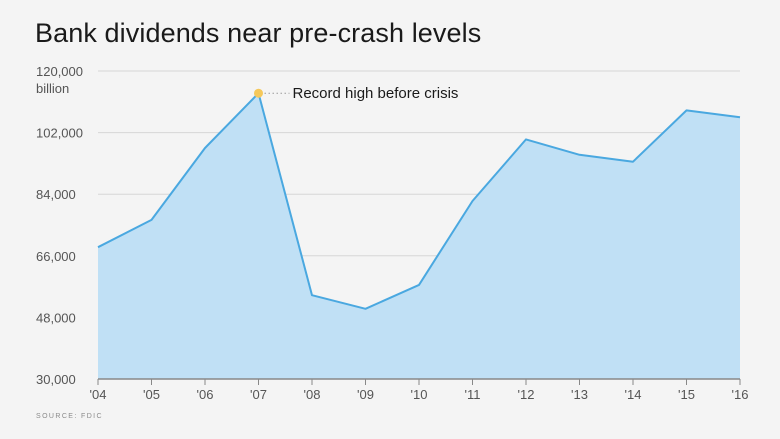 Image resolution: width=780 pixels, height=439 pixels. Describe the element at coordinates (56, 379) in the screenshot. I see `y-tick-label-0: 30,000` at that location.